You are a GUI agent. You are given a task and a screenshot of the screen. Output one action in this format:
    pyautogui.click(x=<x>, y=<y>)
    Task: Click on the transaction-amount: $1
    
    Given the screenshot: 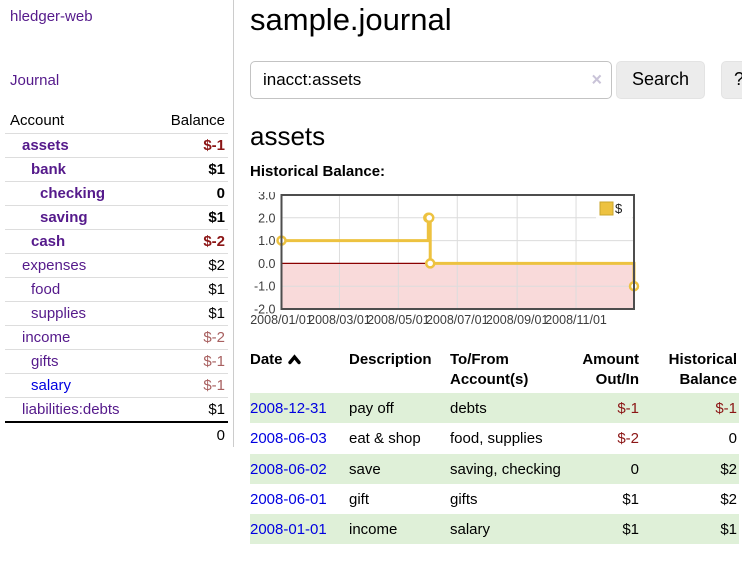 What is the action you would take?
    pyautogui.click(x=630, y=499)
    